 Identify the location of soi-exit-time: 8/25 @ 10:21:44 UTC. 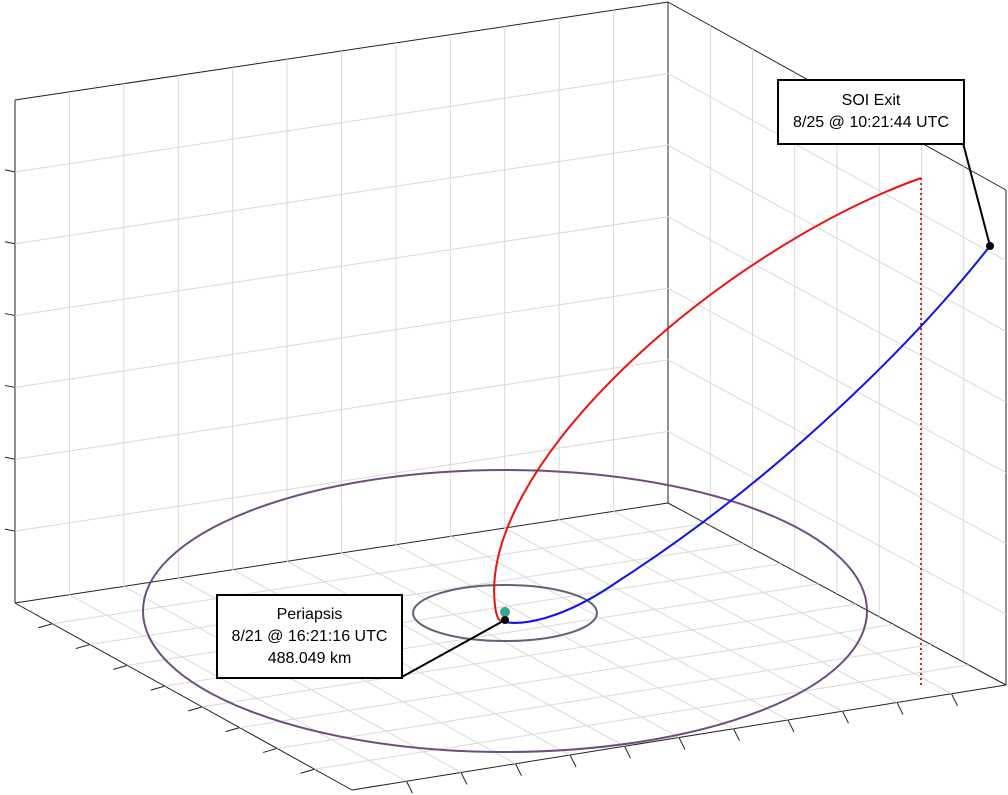
(871, 122).